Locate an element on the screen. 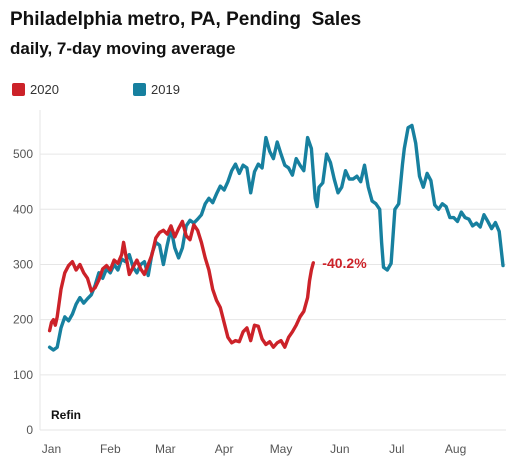 This screenshot has height=468, width=506. legend-label-2019: 2019 is located at coordinates (165, 89).